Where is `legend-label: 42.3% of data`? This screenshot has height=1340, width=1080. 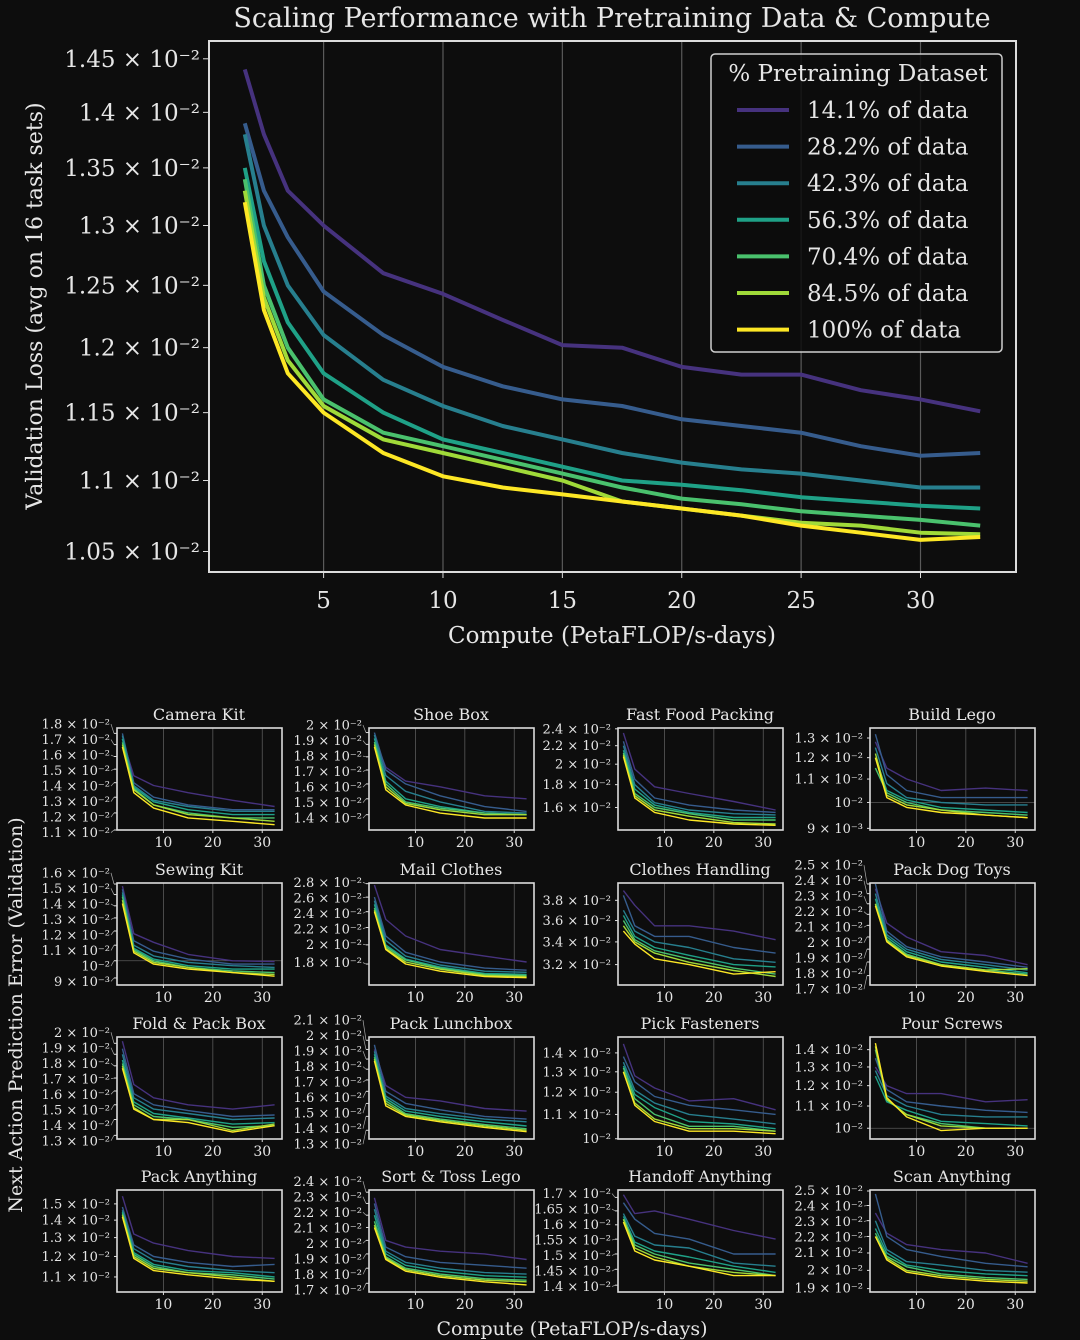
legend-label: 42.3% of data is located at coordinates (888, 184).